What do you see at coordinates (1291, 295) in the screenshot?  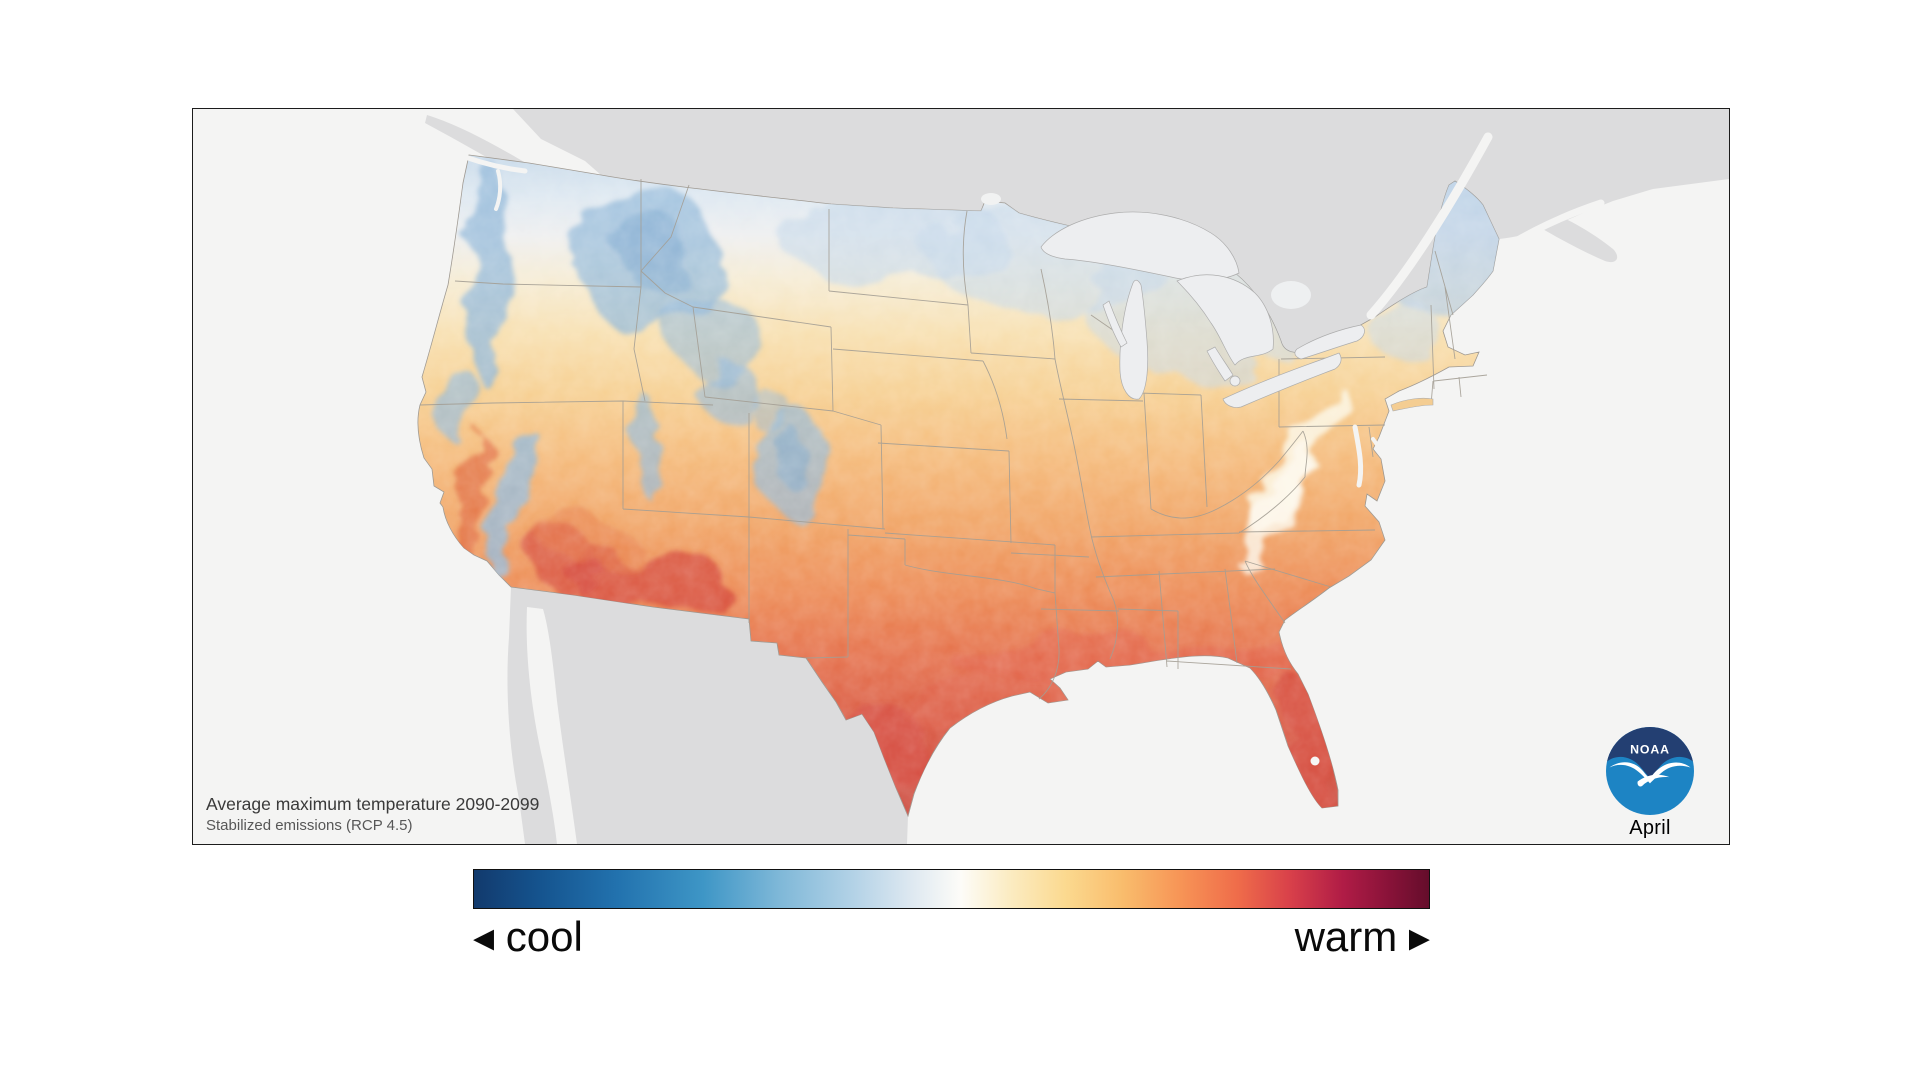 I see `georgian-bay` at bounding box center [1291, 295].